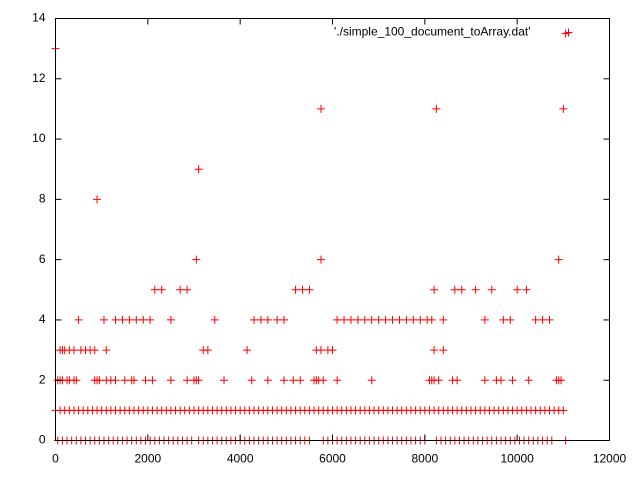 This screenshot has height=480, width=640. I want to click on x-tick-label: 12000, so click(610, 459).